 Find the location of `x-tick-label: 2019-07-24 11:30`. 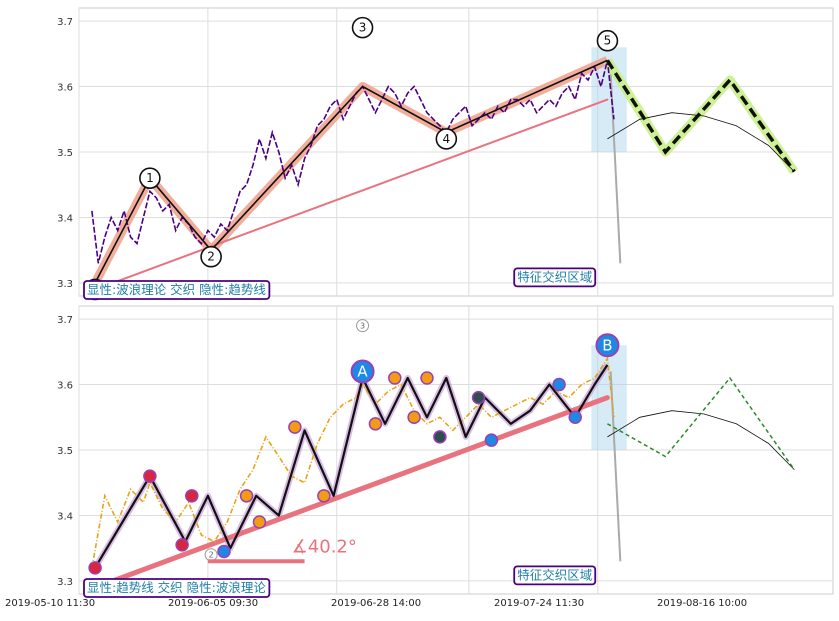

x-tick-label: 2019-07-24 11:30 is located at coordinates (539, 603).